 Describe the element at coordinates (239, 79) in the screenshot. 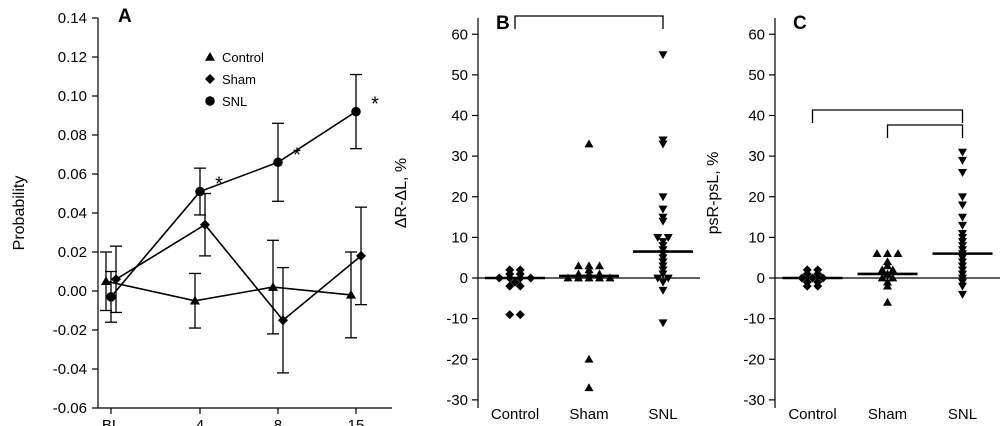

I see `legend-label: Sham` at that location.